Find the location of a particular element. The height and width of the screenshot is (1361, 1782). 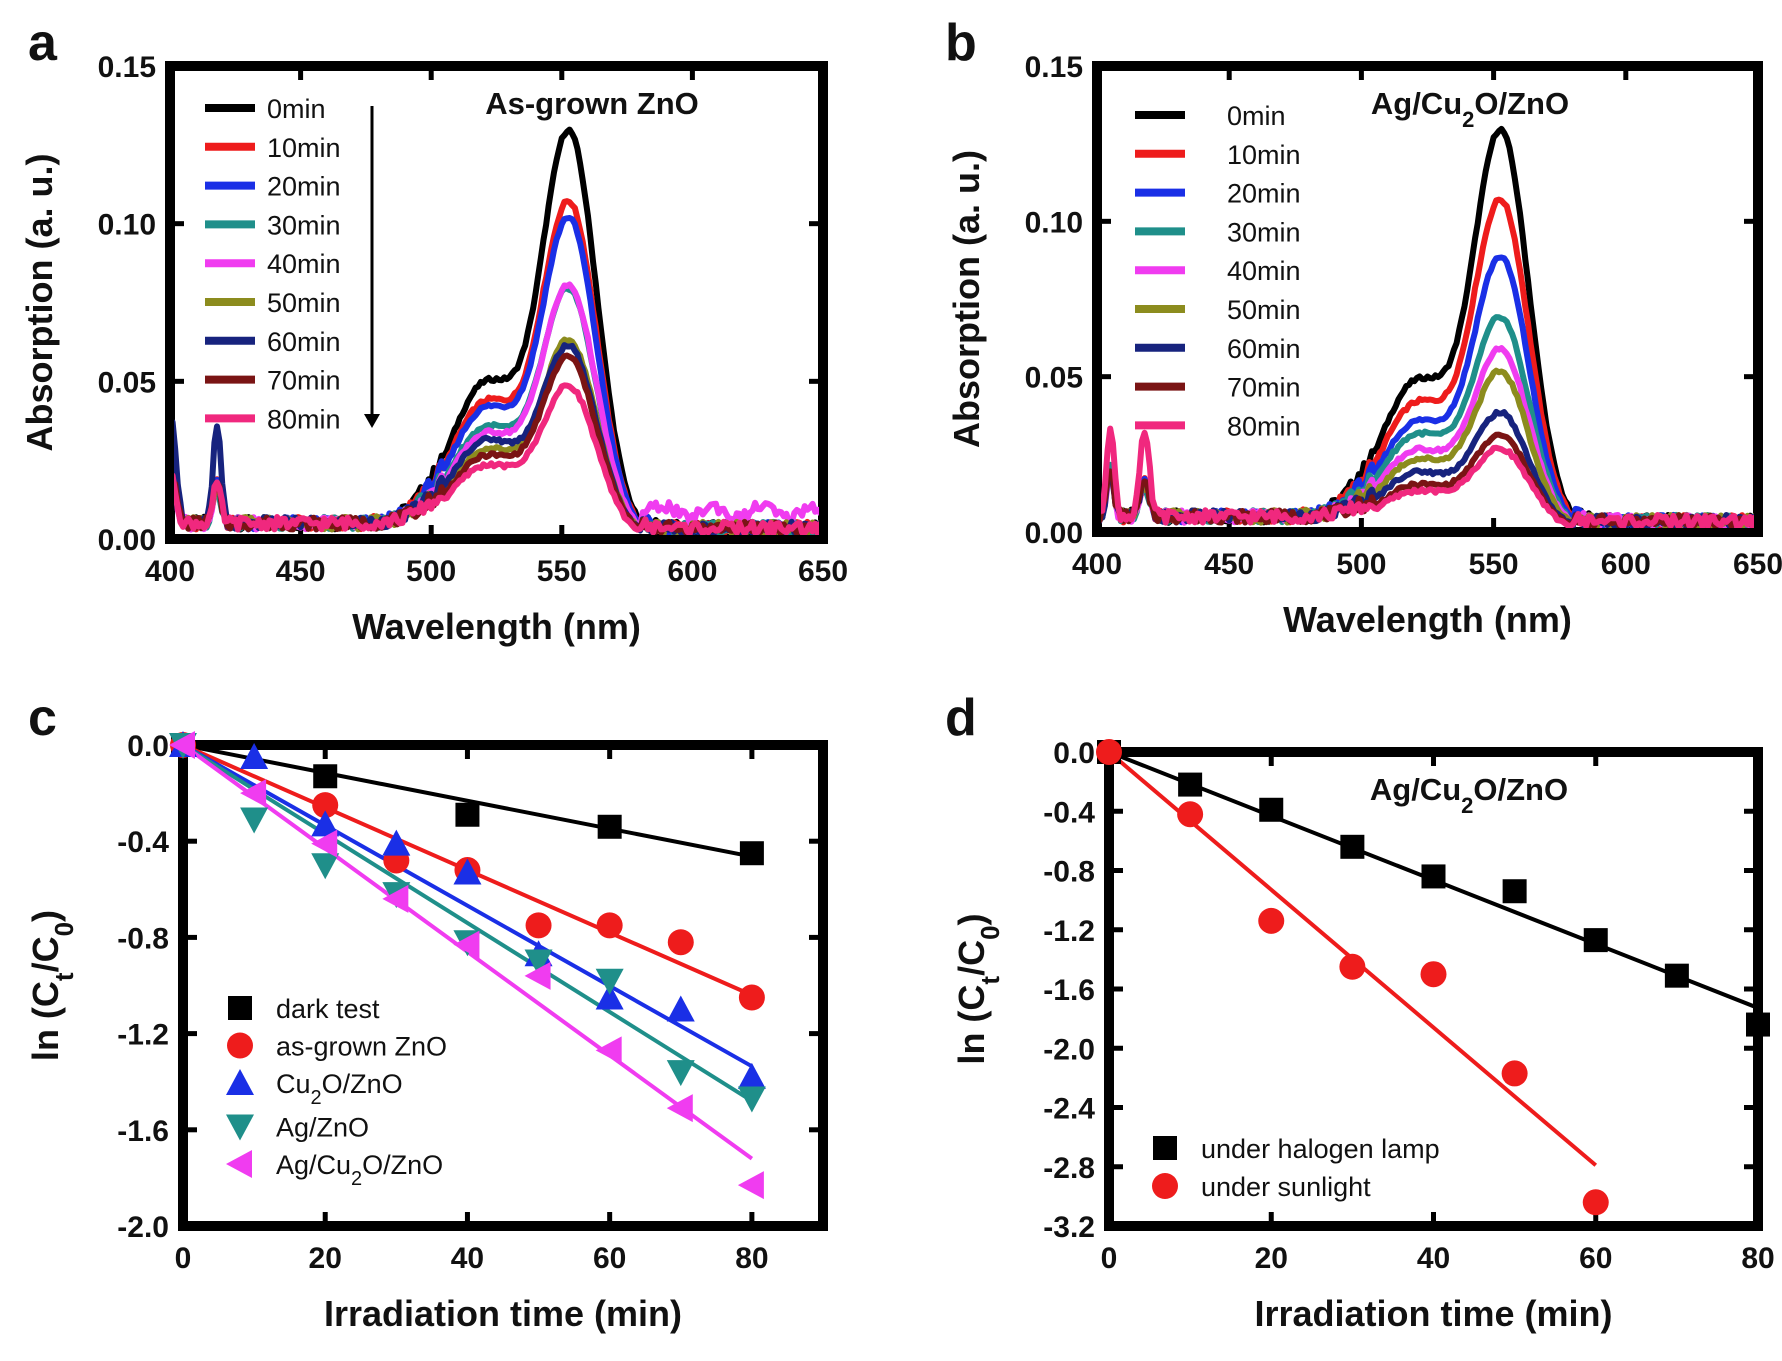

y-tick-label: -0.8 is located at coordinates (143, 938).